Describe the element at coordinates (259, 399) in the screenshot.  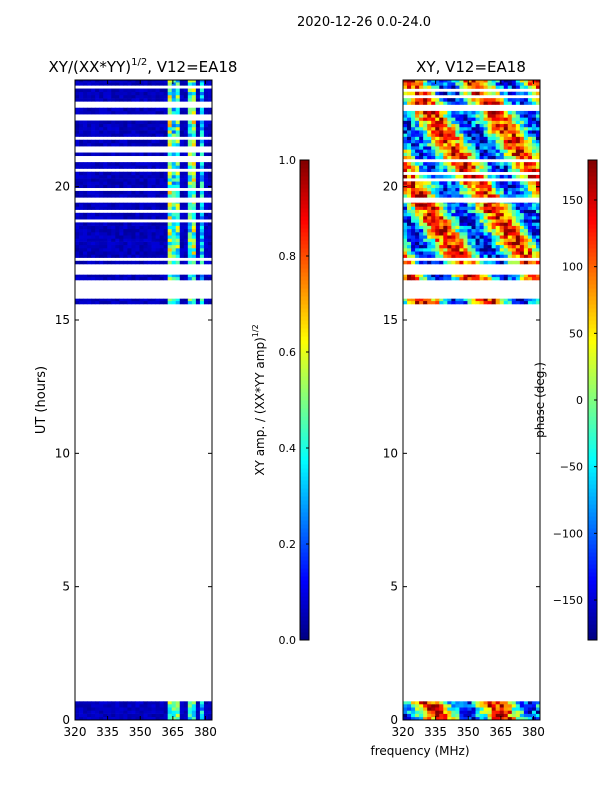
I see `amplitude-colorbar-label: XY amp. / (XX*YY amp)1/2` at that location.